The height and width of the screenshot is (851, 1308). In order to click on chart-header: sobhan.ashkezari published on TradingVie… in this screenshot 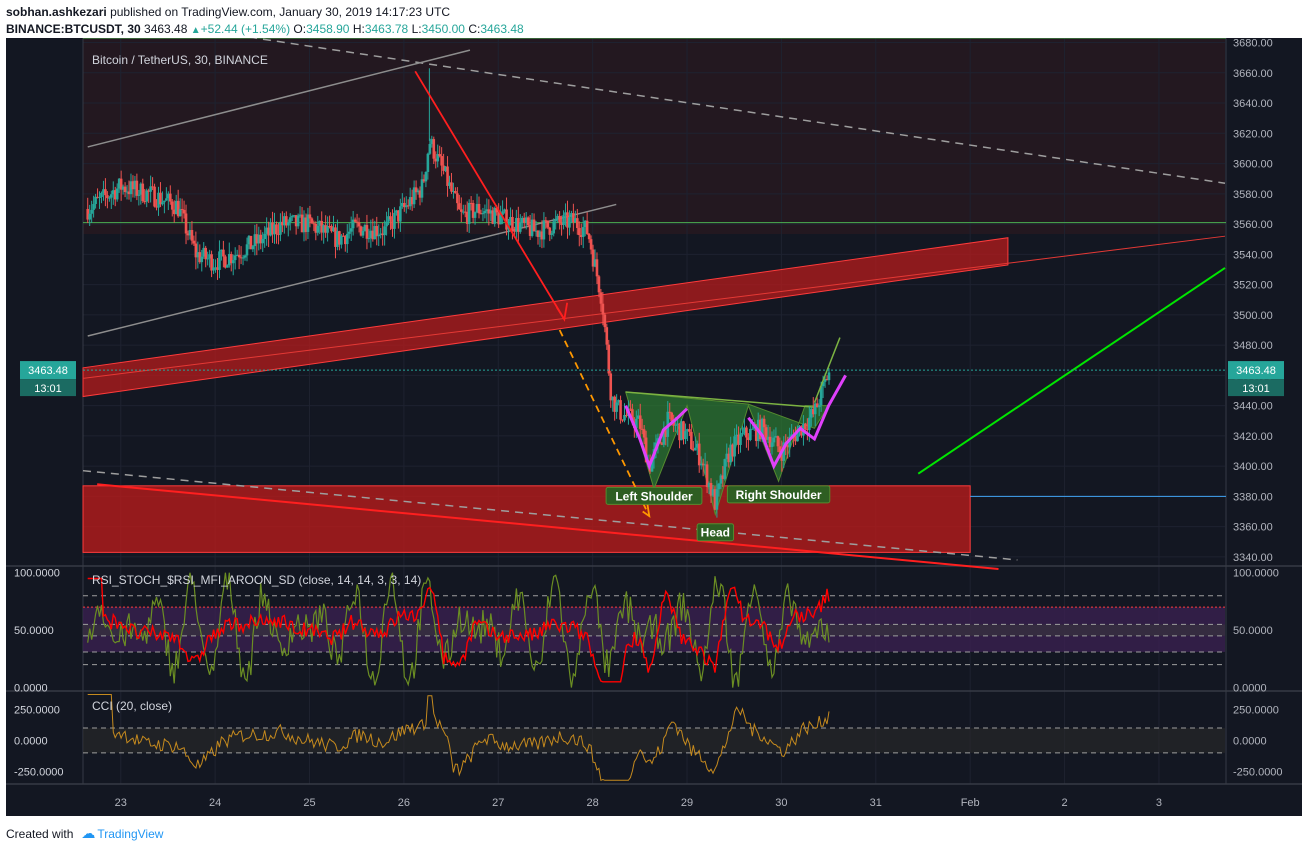, I will do `click(265, 21)`.